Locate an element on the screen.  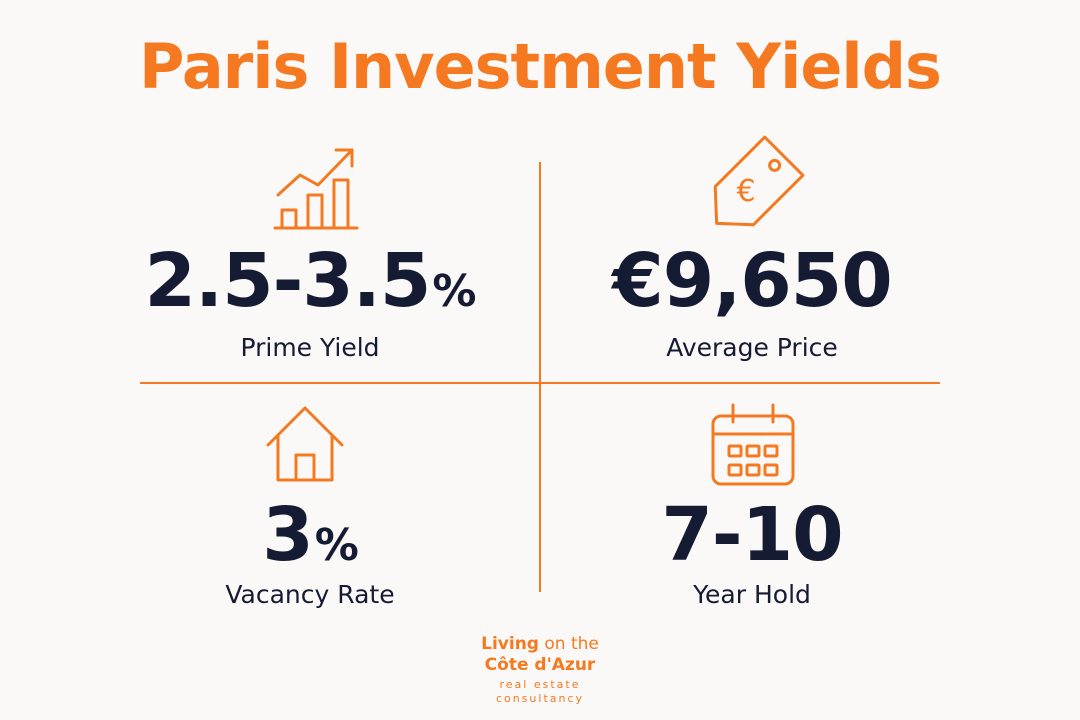
chart-icon is located at coordinates (316, 189).